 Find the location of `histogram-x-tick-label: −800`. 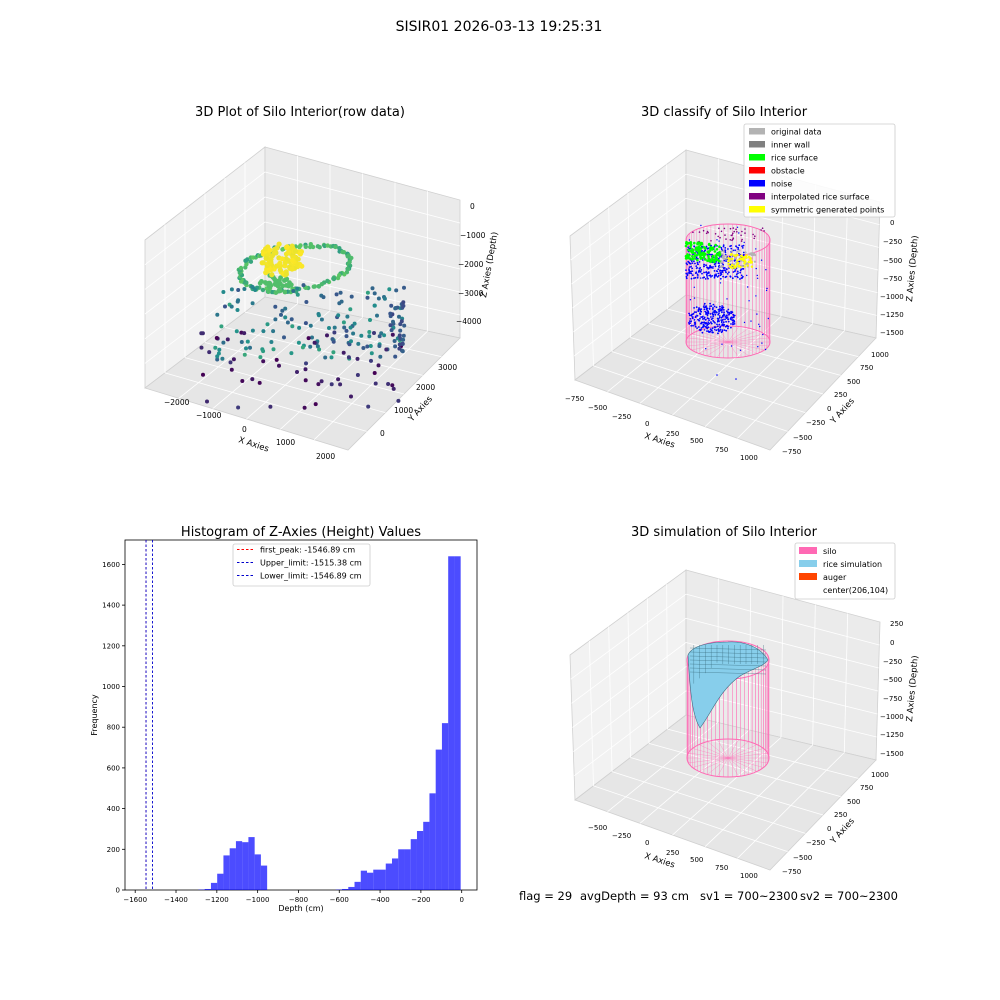

histogram-x-tick-label: −800 is located at coordinates (298, 900).